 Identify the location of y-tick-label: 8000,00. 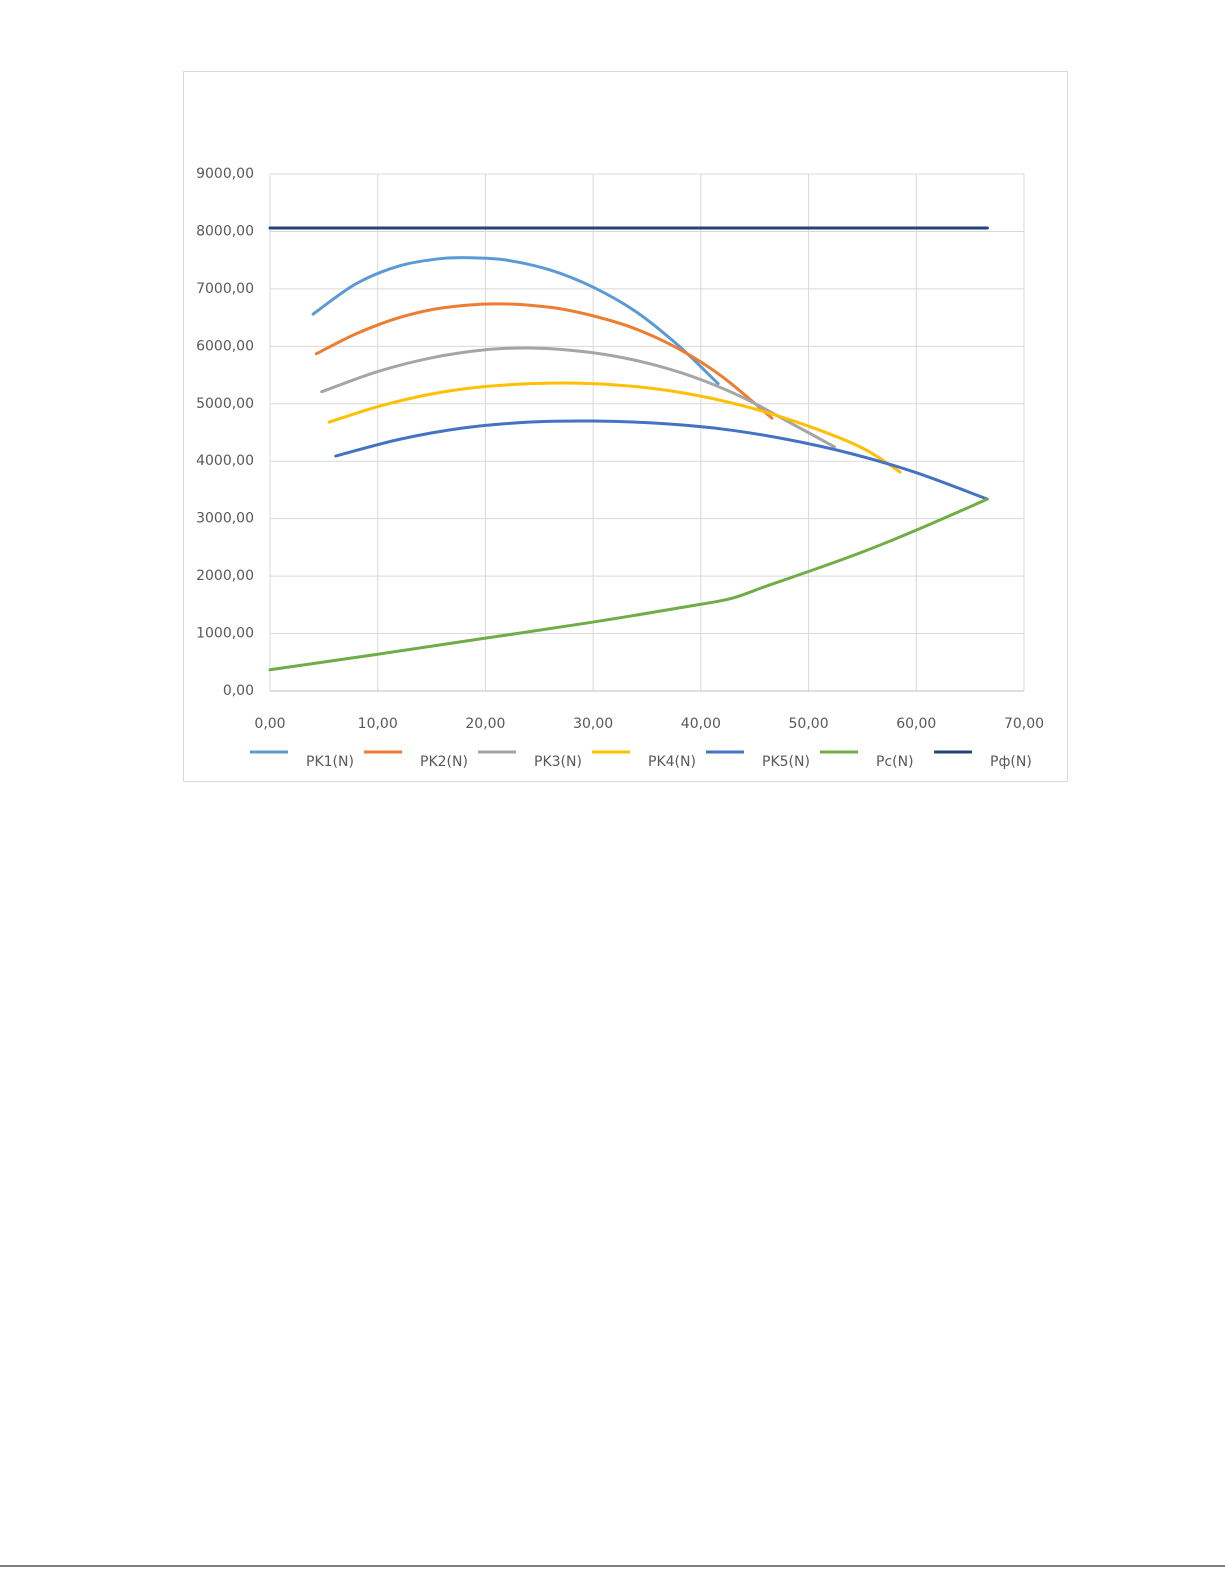
(225, 231).